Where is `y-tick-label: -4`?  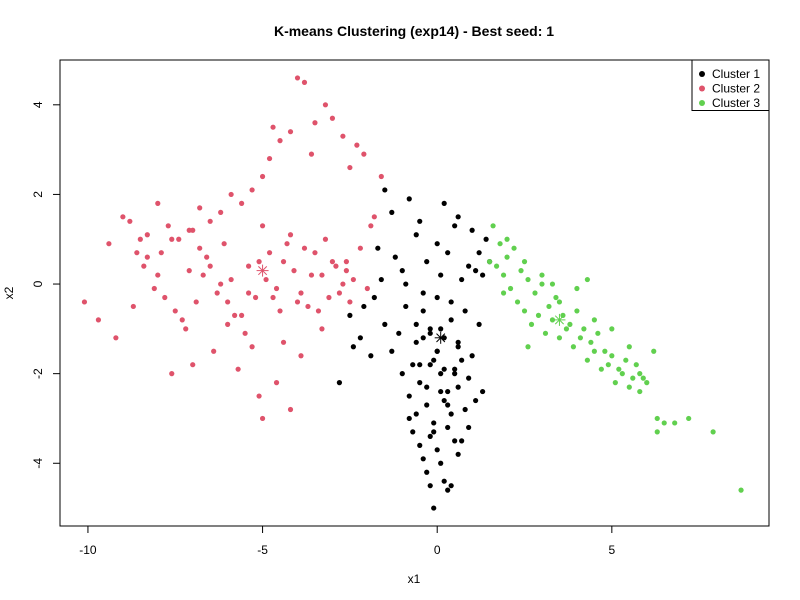 y-tick-label: -4 is located at coordinates (38, 463).